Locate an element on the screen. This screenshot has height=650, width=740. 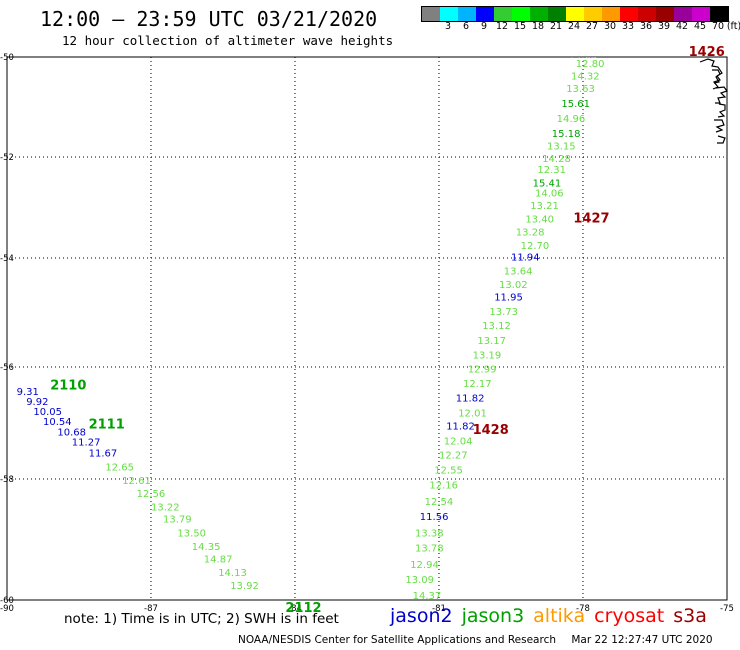
track-west-value: 10.05 is located at coordinates (47, 412).